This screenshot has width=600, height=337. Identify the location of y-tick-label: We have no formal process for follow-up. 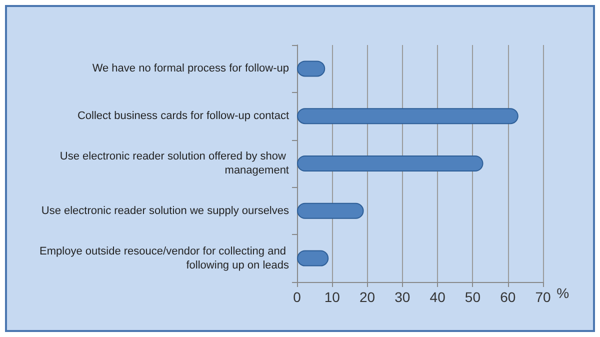
(190, 68).